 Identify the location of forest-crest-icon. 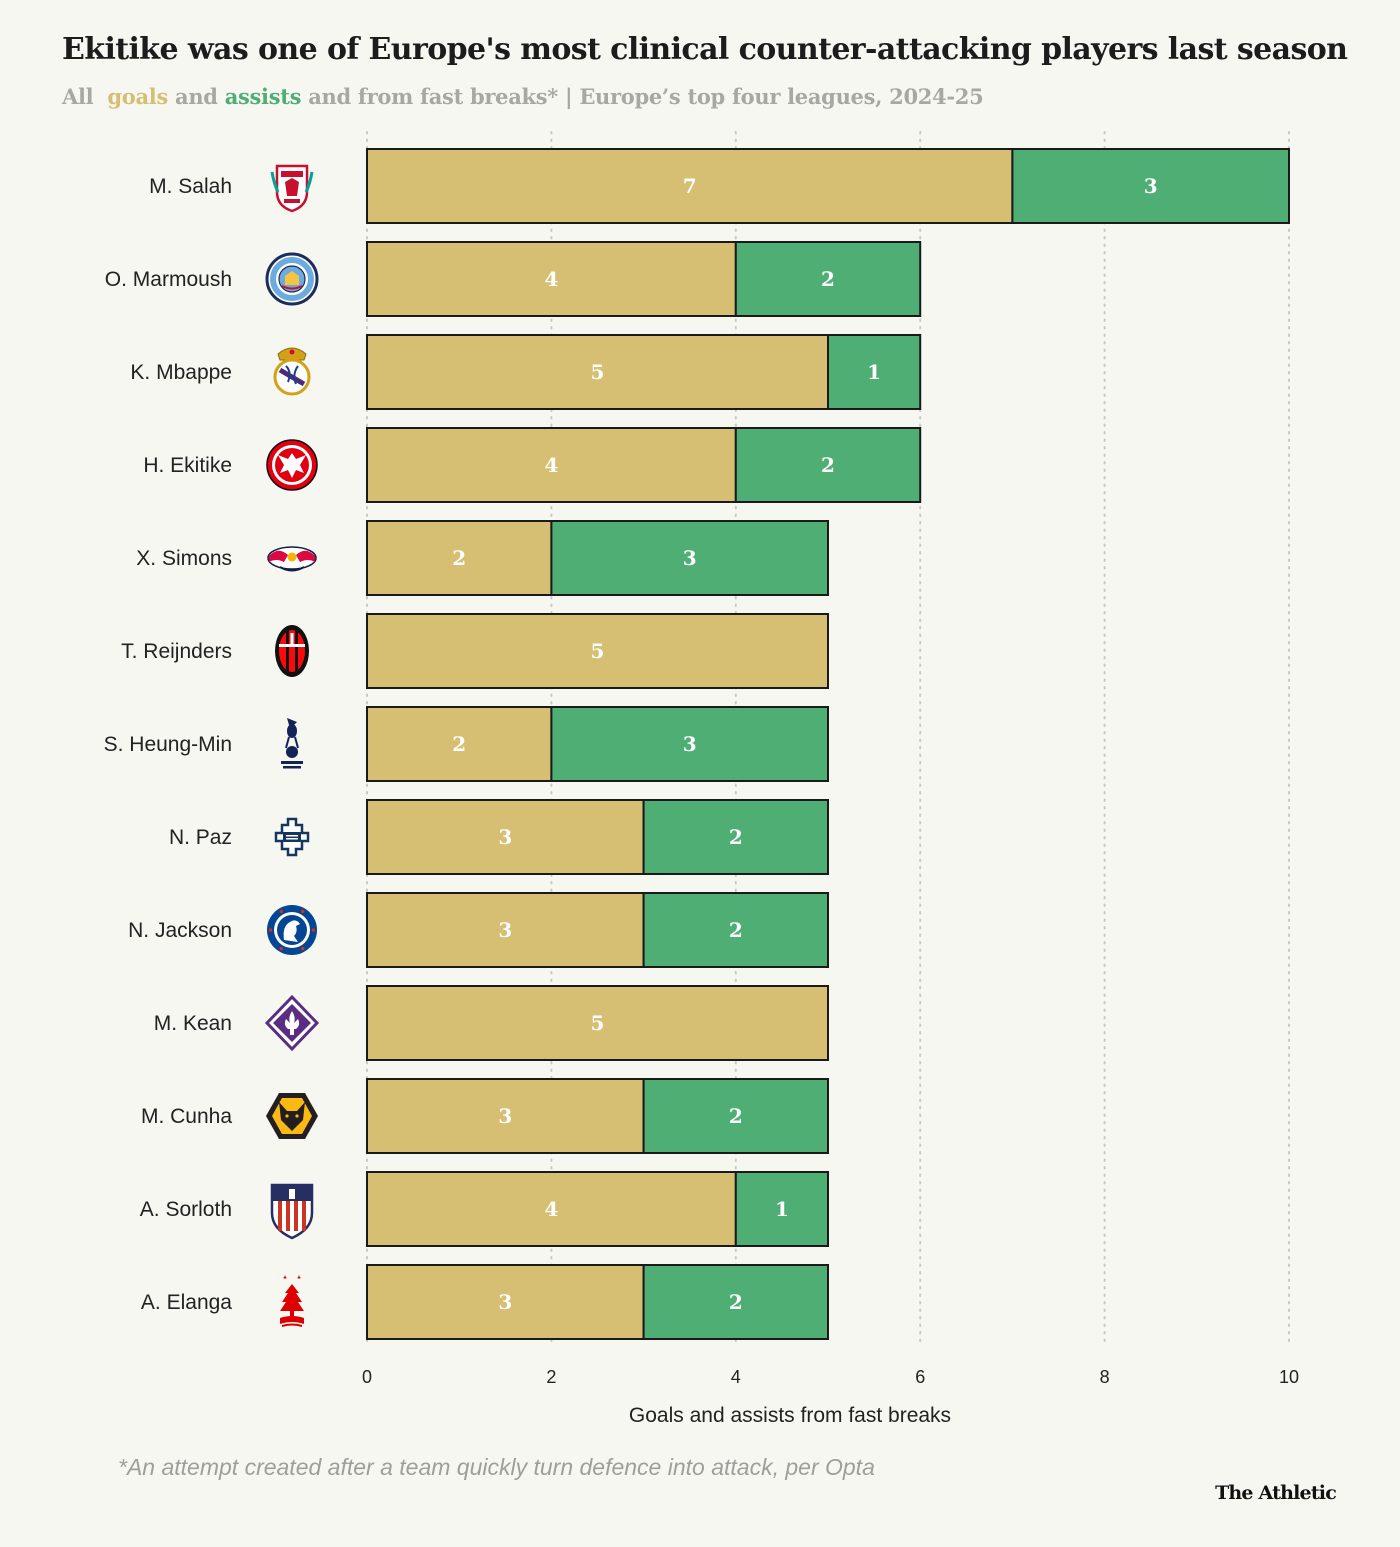
(292, 1301).